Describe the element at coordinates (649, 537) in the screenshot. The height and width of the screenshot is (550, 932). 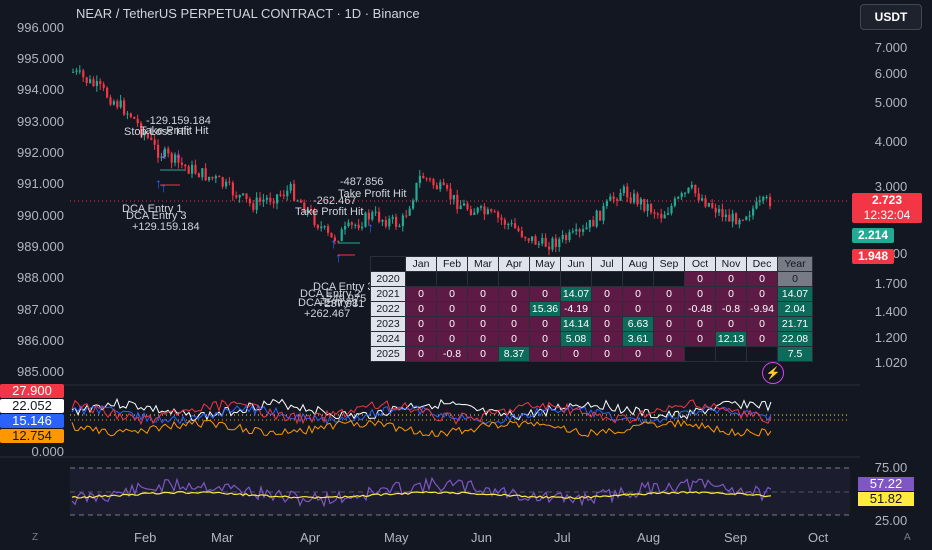
I see `month-axis-label: Aug` at that location.